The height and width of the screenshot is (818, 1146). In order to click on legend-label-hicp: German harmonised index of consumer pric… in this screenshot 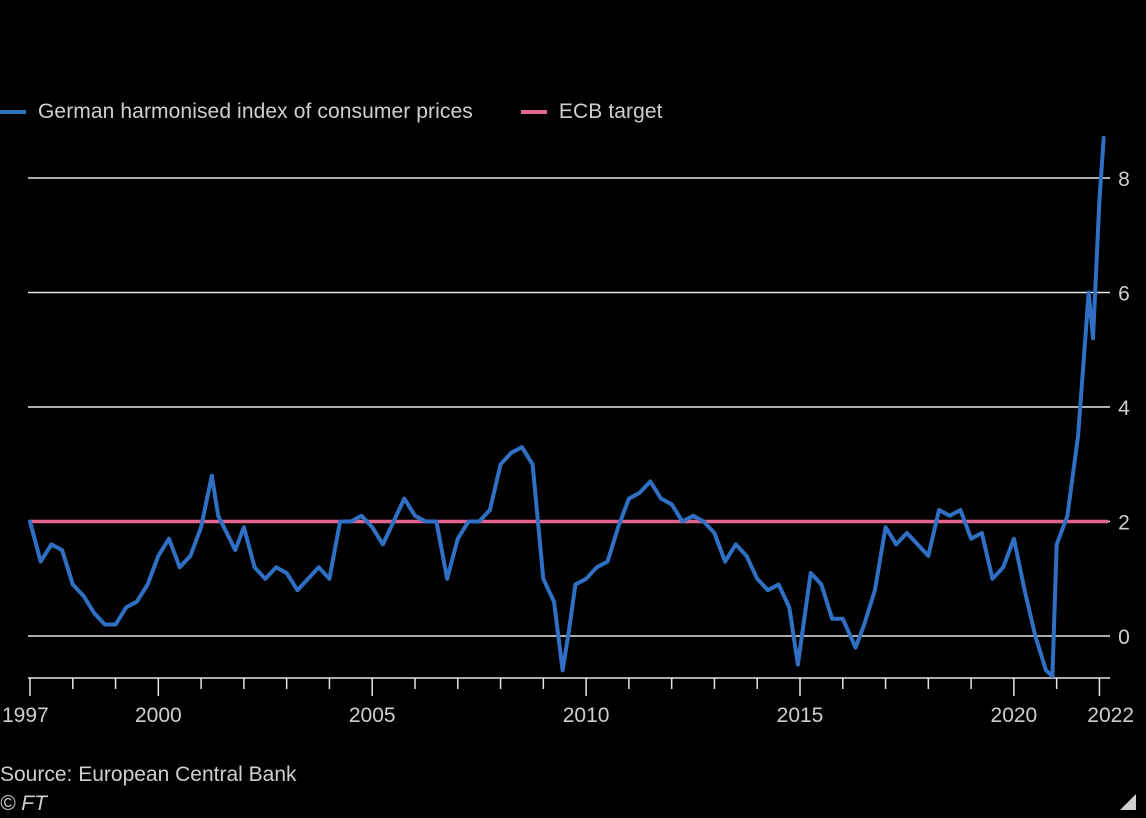, I will do `click(255, 111)`.